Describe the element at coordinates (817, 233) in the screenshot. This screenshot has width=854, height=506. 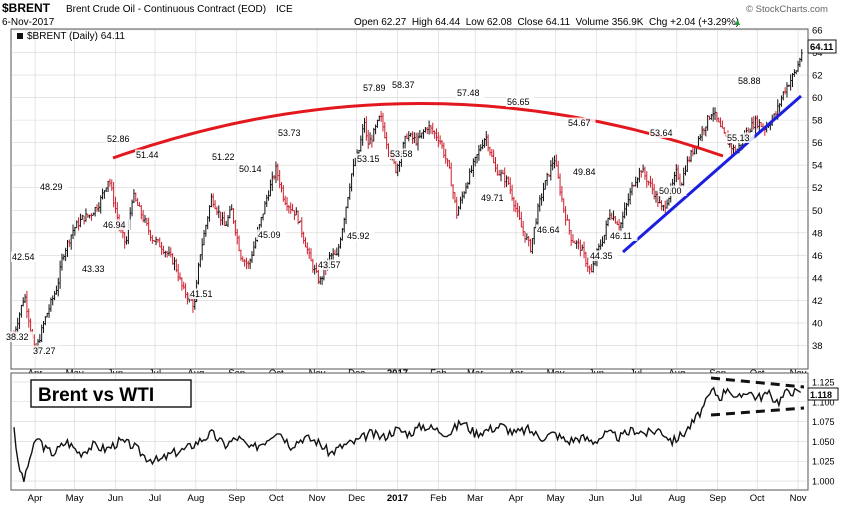
I see `y-tick-label: 48` at that location.